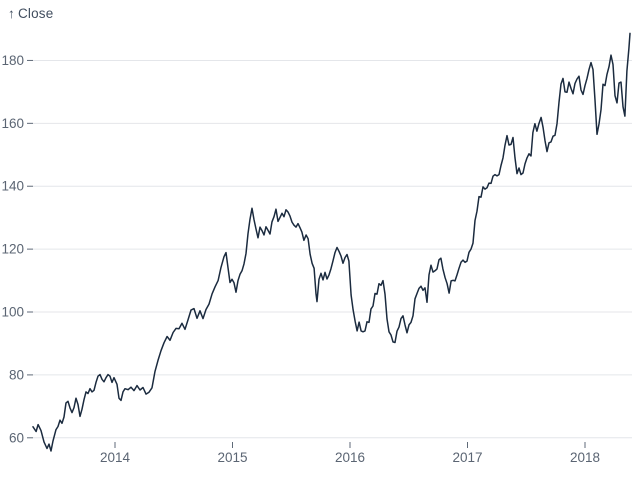 This screenshot has height=485, width=640. Describe the element at coordinates (12, 249) in the screenshot. I see `y-tick-label: 120` at that location.